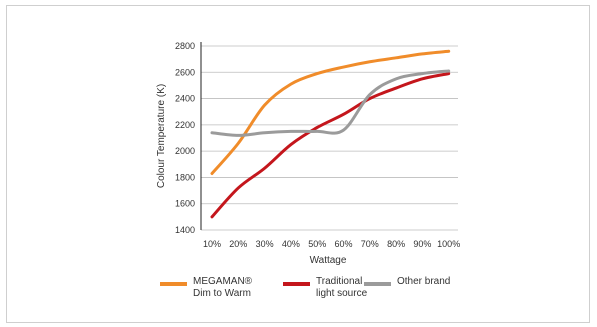 Image resolution: width=597 pixels, height=327 pixels. What do you see at coordinates (185, 125) in the screenshot?
I see `y-tick-2200: 2200` at bounding box center [185, 125].